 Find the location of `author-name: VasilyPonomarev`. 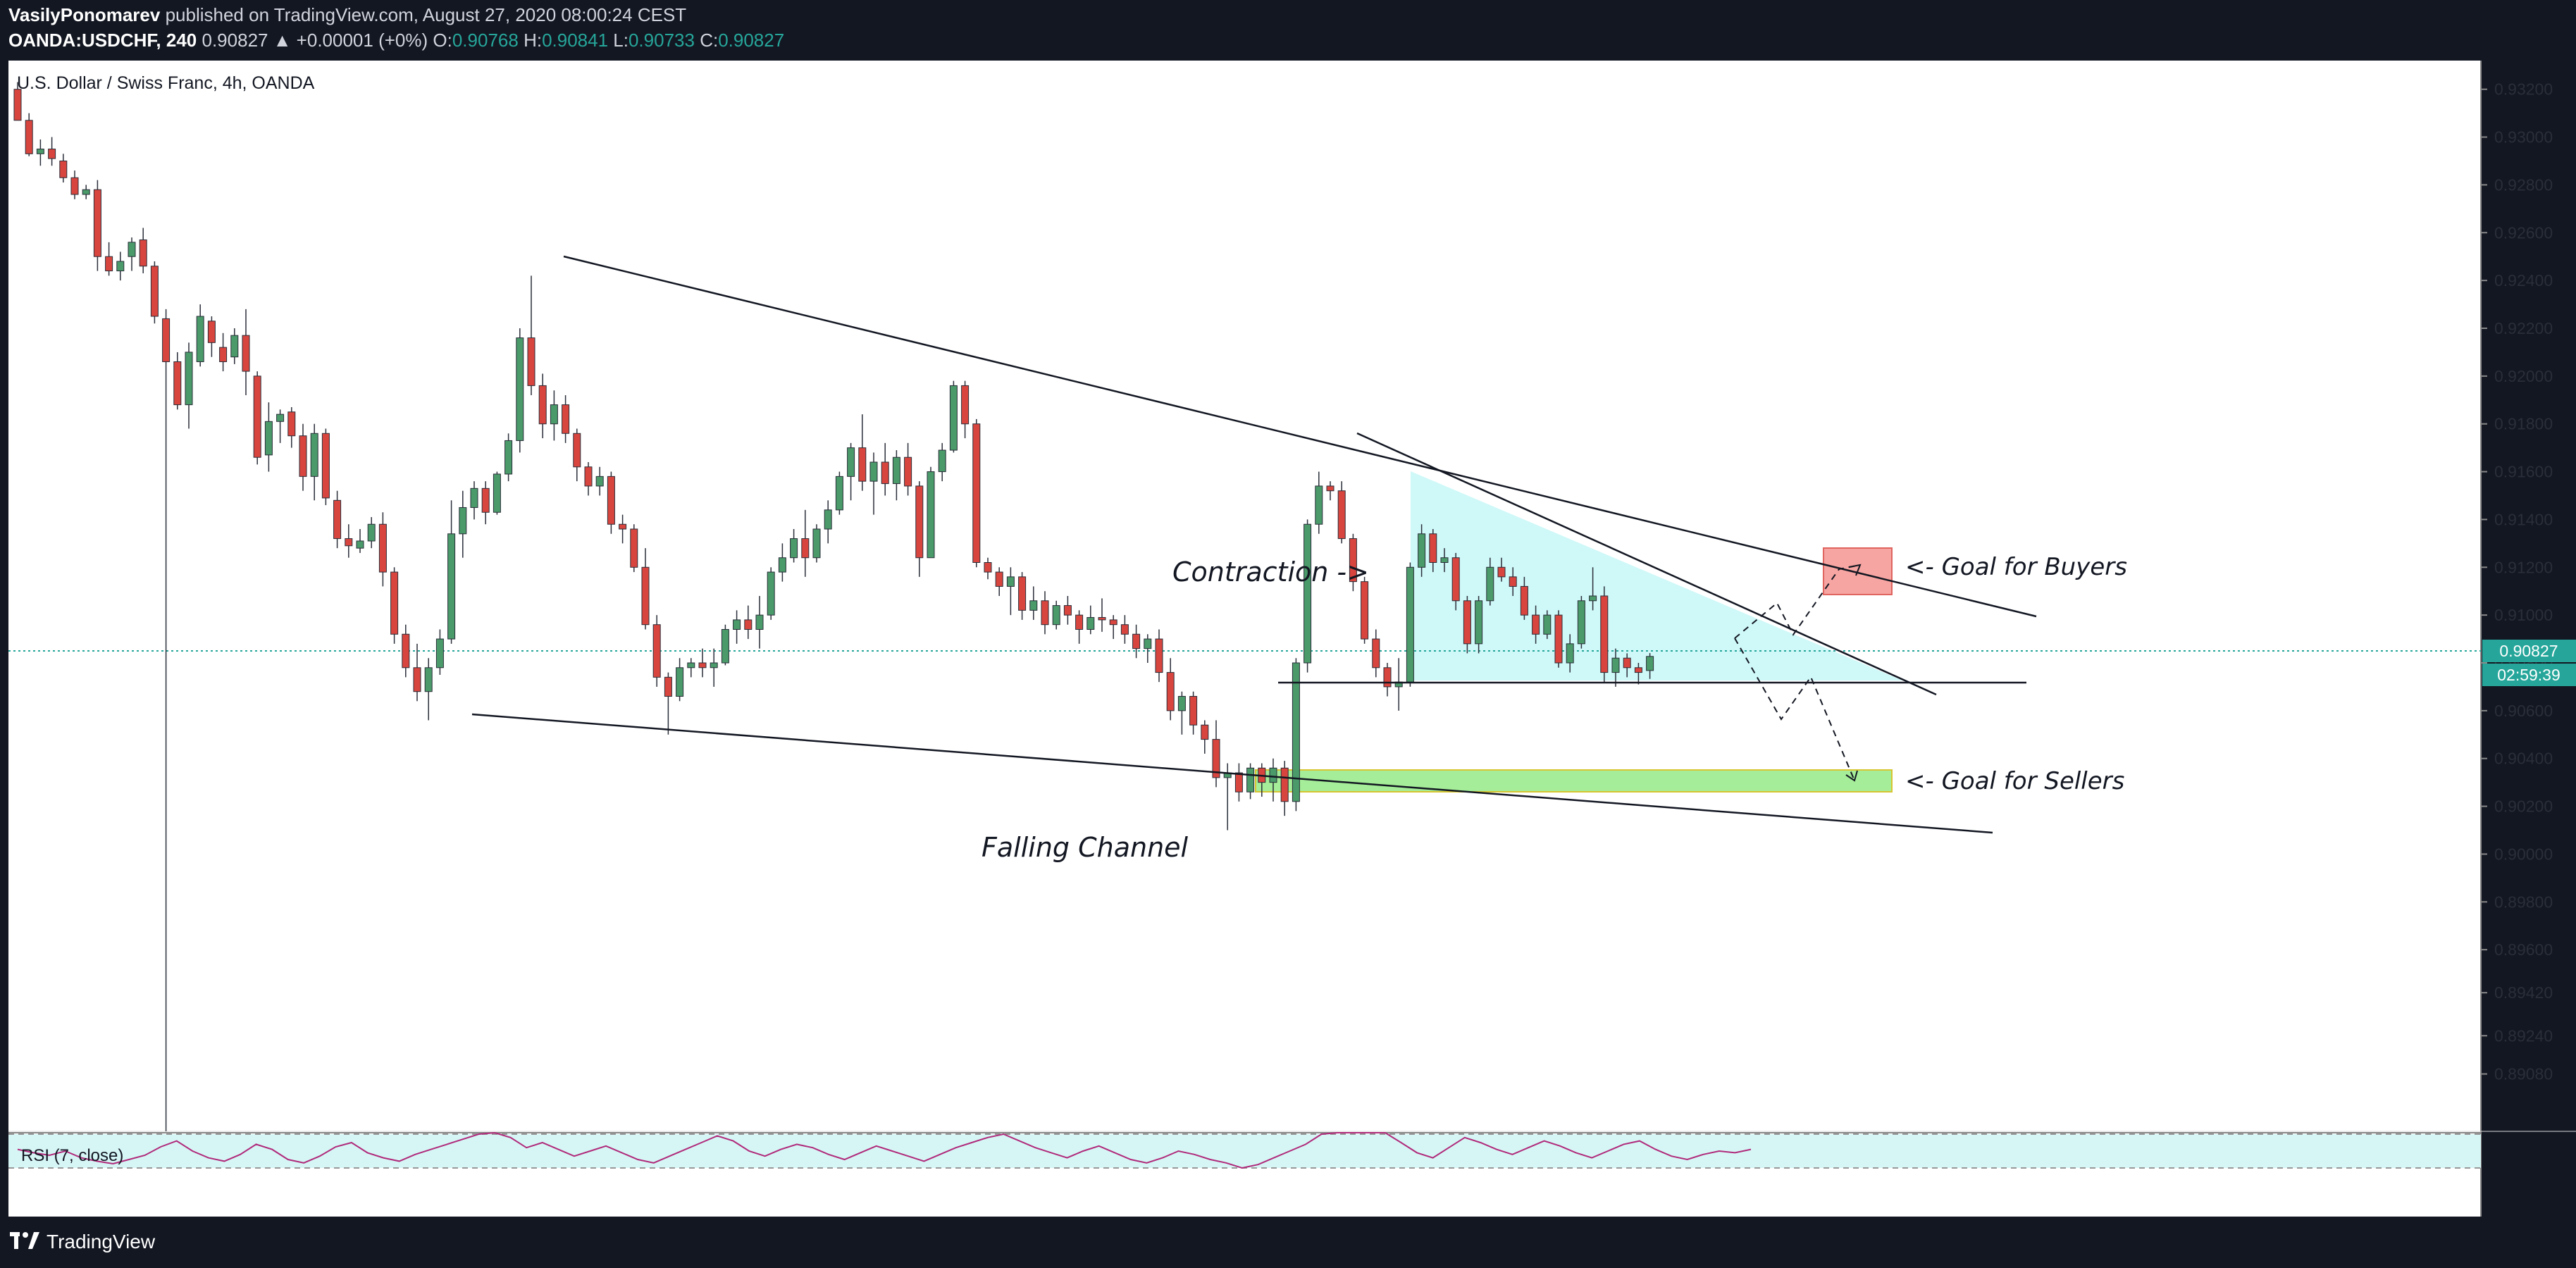

author-name: VasilyPonomarev is located at coordinates (84, 14).